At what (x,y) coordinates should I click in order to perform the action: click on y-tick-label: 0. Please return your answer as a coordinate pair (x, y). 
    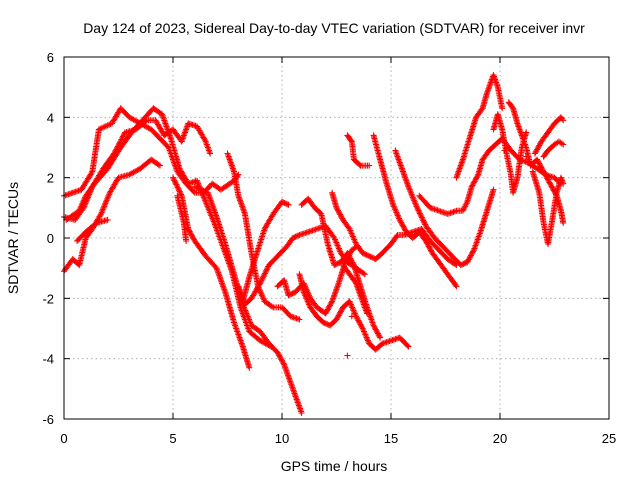
    Looking at the image, I should click on (50, 238).